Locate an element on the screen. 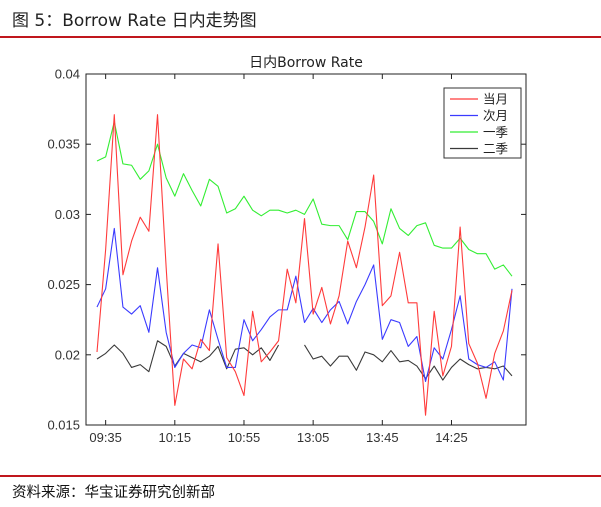  top-rule is located at coordinates (300, 37).